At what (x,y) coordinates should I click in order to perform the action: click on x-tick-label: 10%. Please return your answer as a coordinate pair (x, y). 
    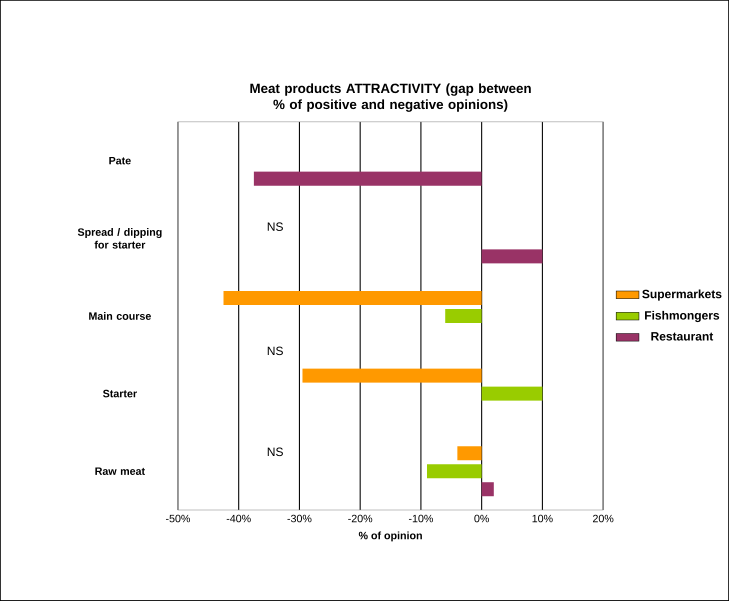
    Looking at the image, I should click on (542, 518).